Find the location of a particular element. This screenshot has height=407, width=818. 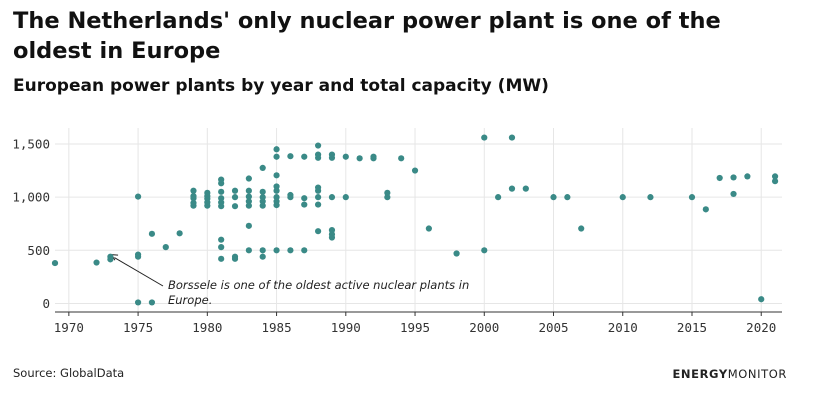

x-tick-label: 1970 is located at coordinates (69, 327).